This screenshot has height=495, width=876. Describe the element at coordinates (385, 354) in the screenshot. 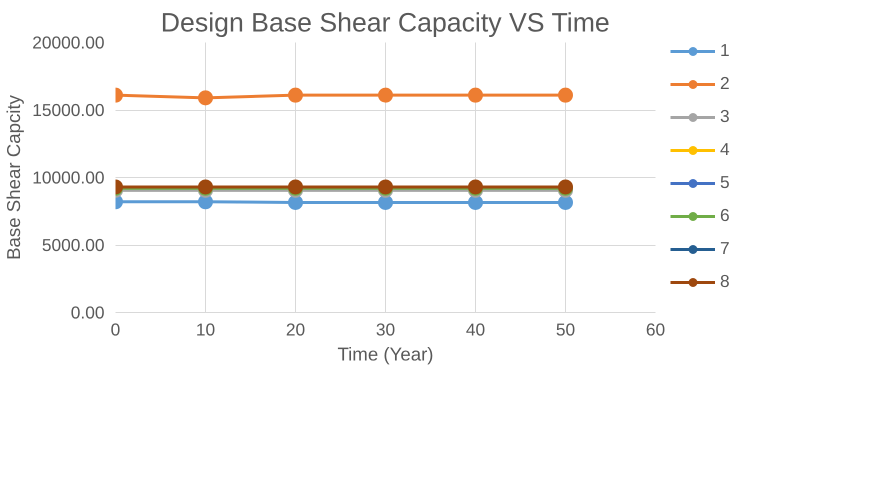

I see `x-axis-title: Time (Year)` at that location.